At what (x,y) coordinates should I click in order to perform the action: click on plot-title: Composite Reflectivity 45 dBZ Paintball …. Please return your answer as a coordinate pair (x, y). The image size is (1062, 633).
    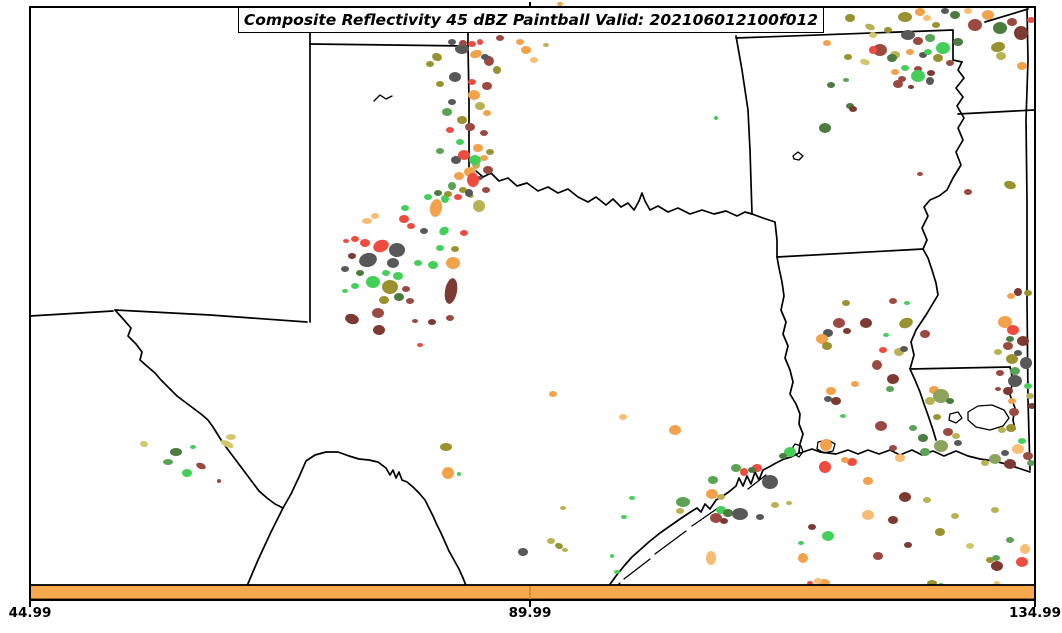
    Looking at the image, I should click on (531, 20).